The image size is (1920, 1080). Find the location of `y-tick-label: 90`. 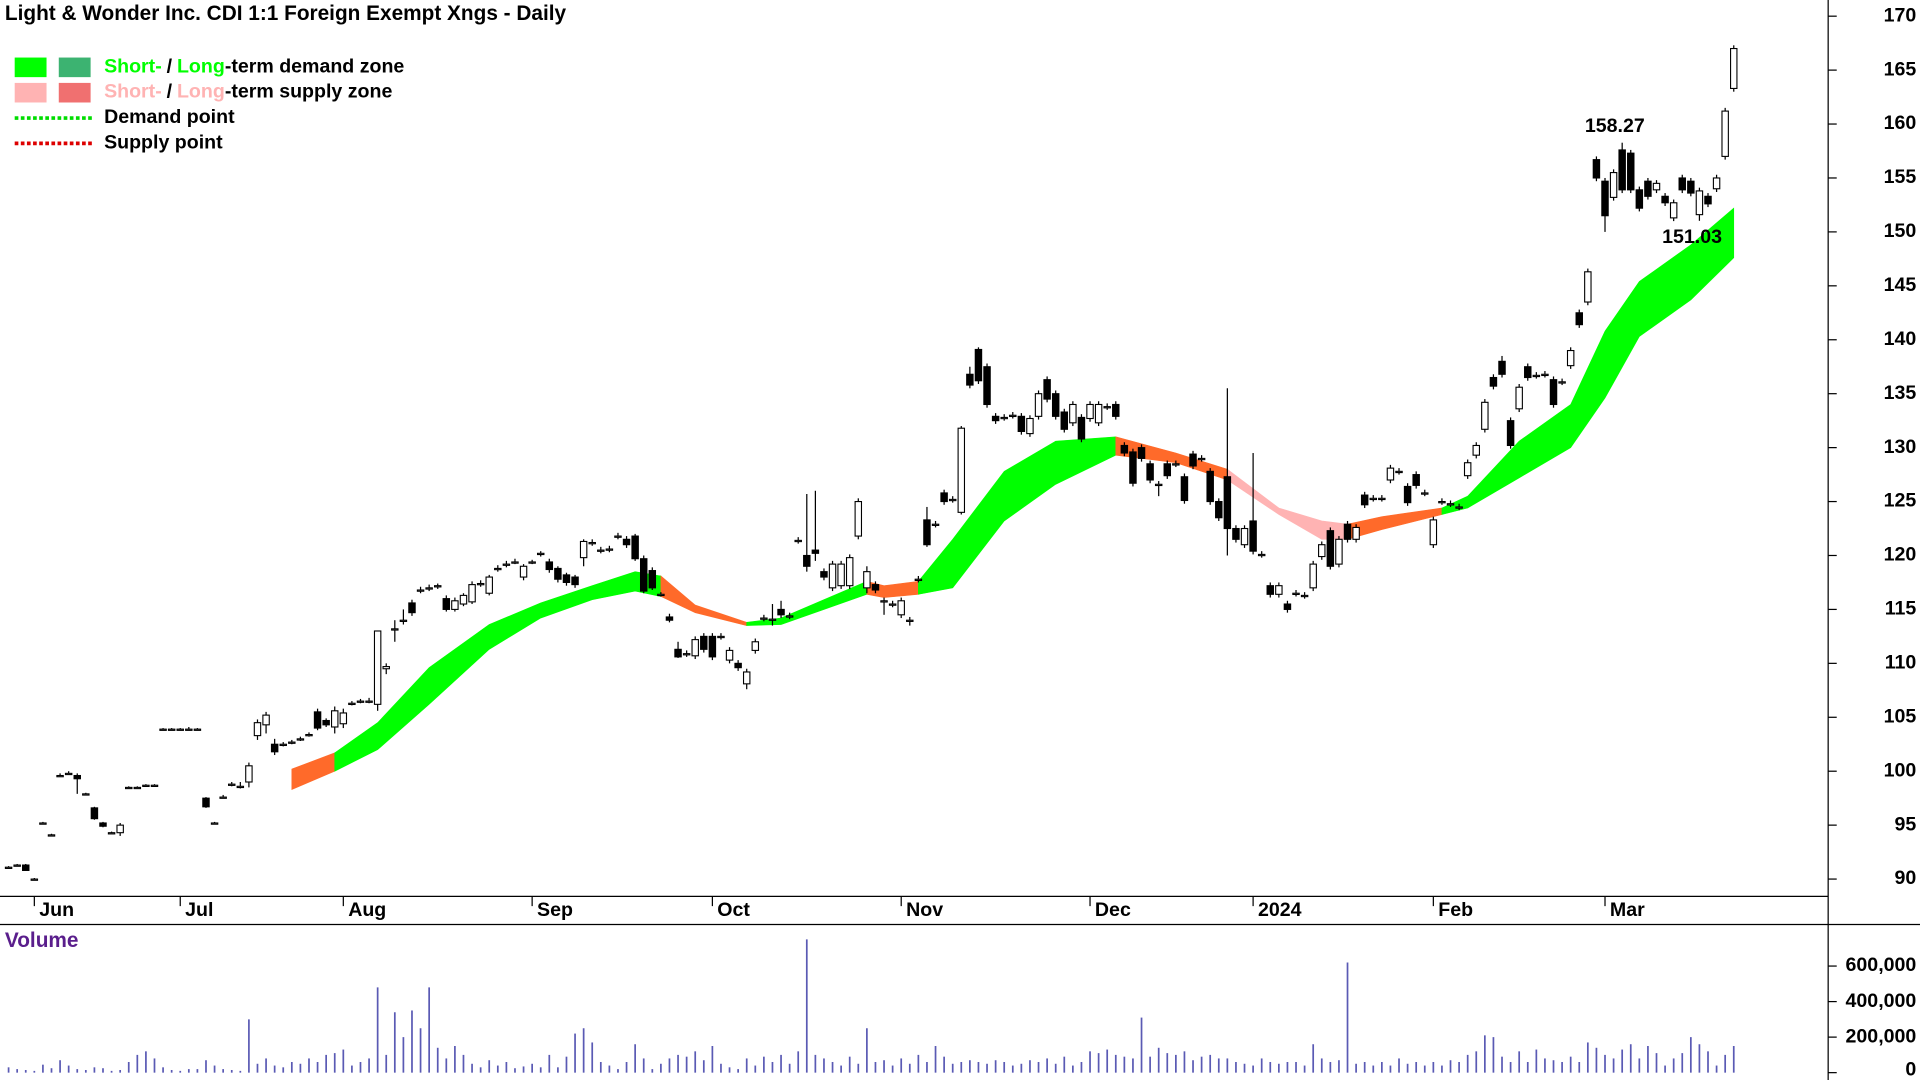

y-tick-label: 90 is located at coordinates (1906, 878).